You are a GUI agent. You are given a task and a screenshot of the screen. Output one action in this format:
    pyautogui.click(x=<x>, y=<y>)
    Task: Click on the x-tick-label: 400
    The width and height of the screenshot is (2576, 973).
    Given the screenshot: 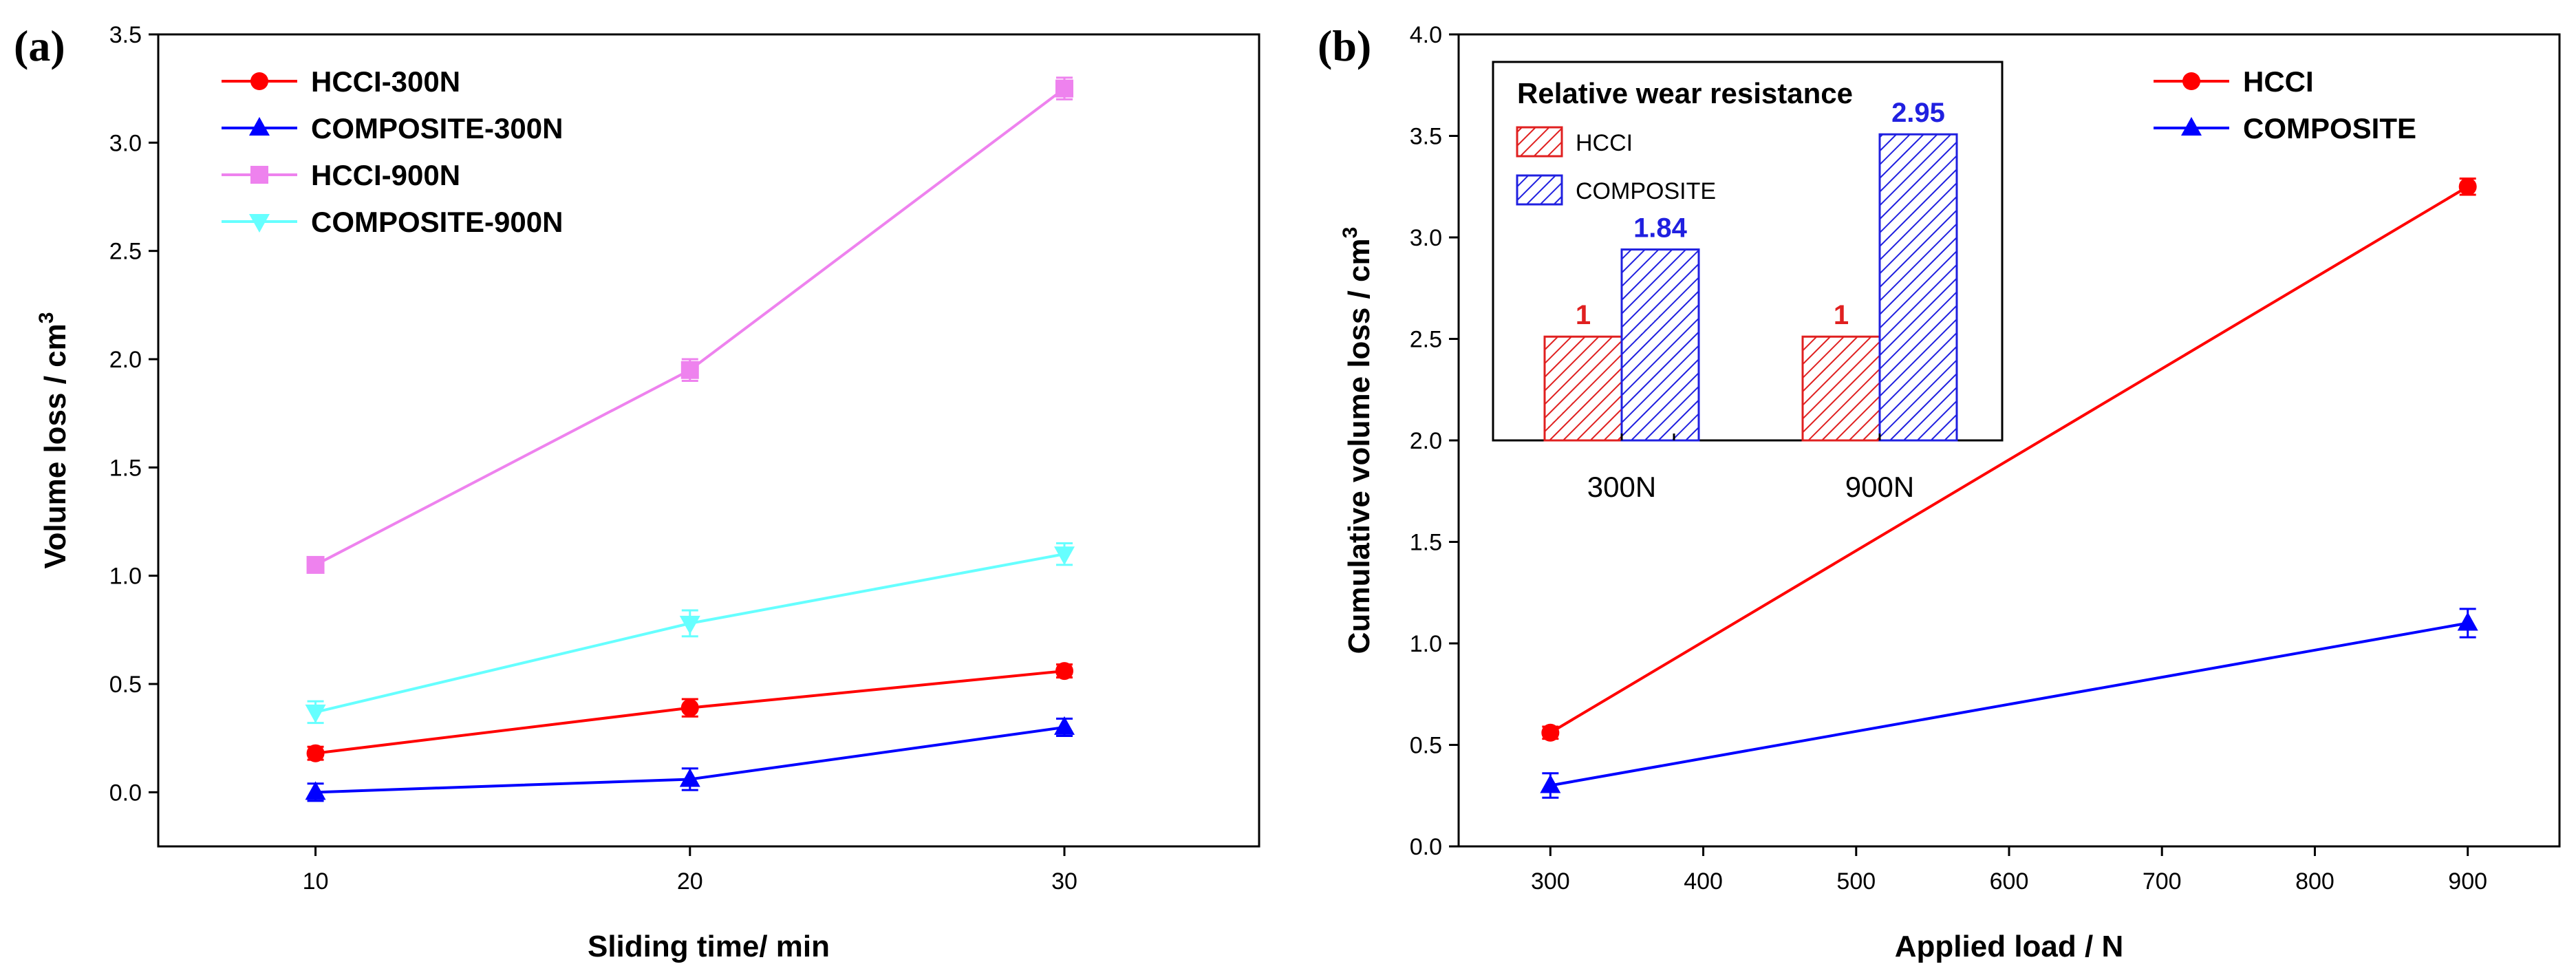 What is the action you would take?
    pyautogui.click(x=1703, y=881)
    